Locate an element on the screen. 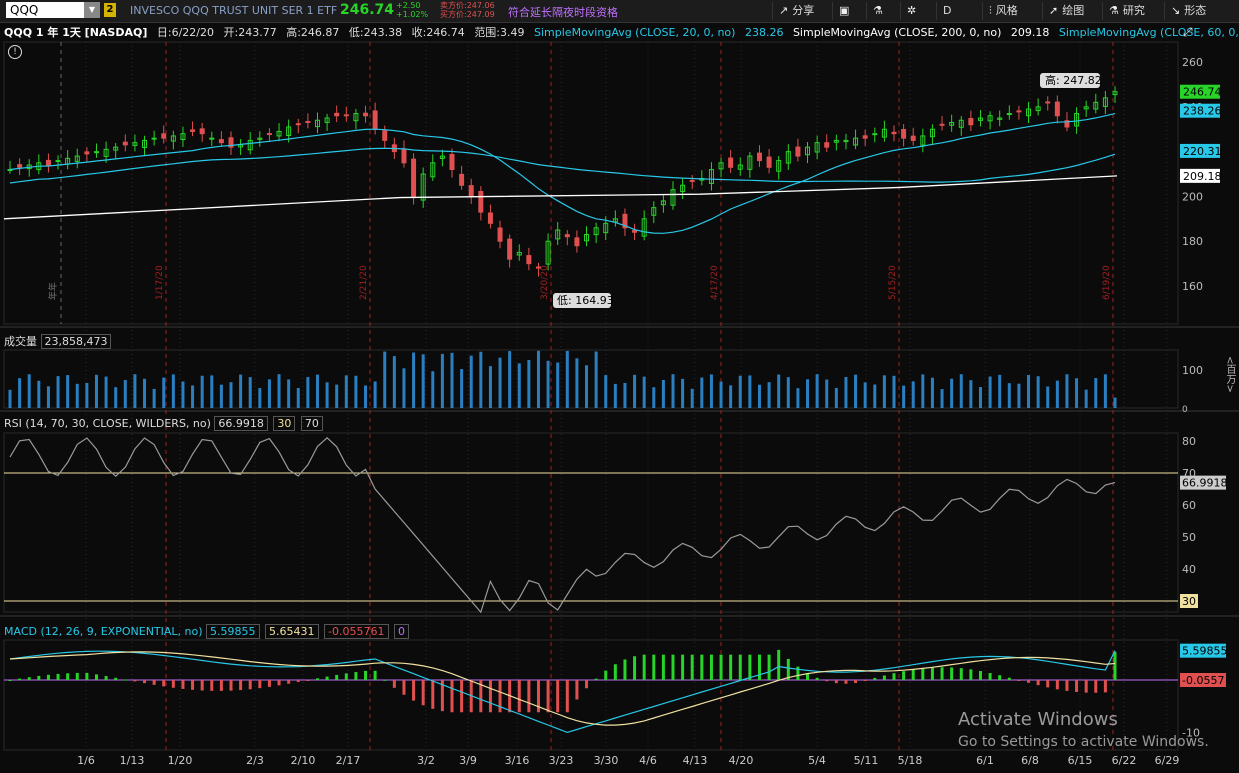  sma20-line is located at coordinates (562, 173).